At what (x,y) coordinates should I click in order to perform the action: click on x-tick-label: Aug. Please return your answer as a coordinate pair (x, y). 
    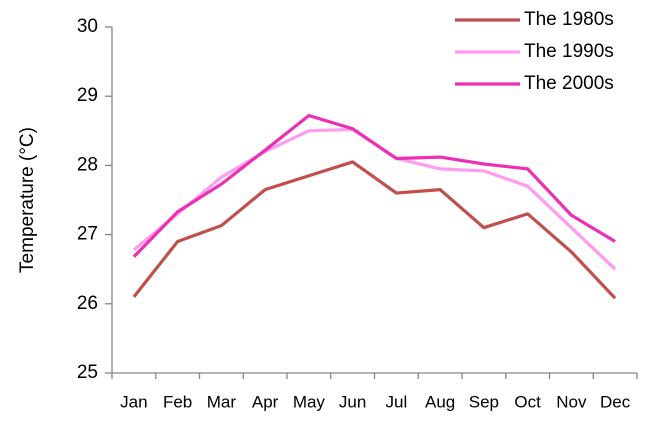
    Looking at the image, I should click on (440, 401).